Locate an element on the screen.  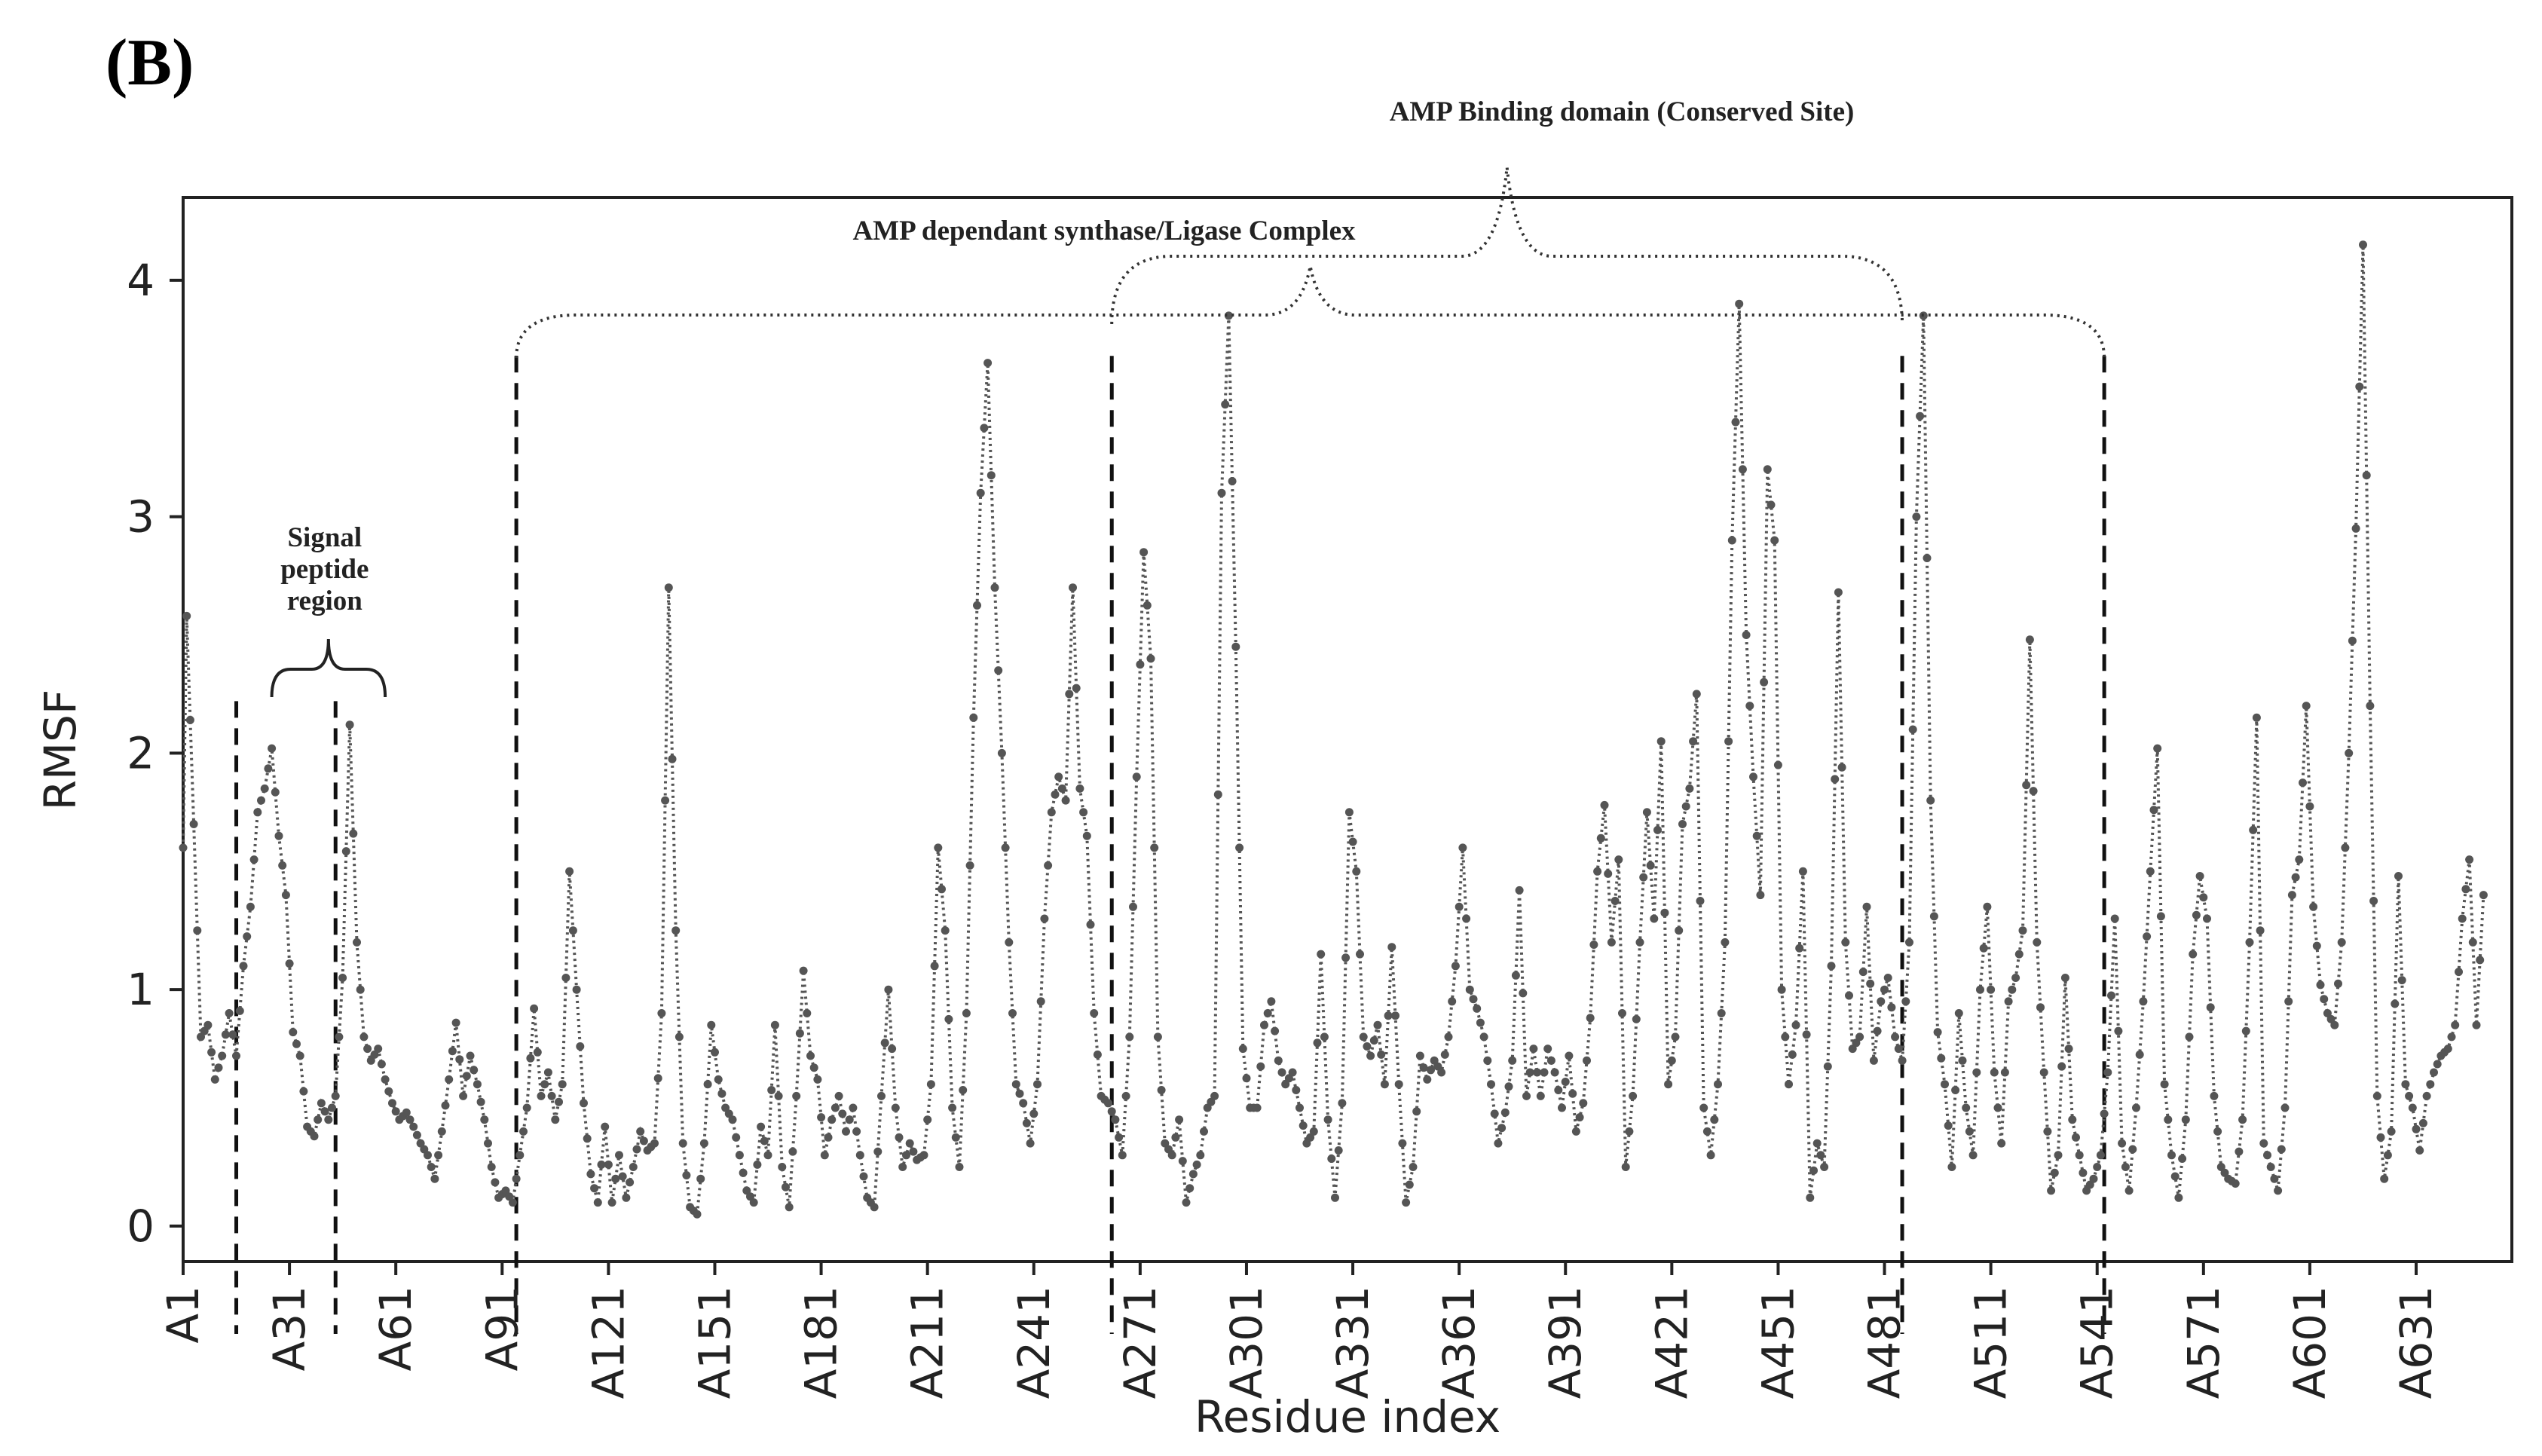
y-tick-label-0: 0 is located at coordinates (141, 1226).